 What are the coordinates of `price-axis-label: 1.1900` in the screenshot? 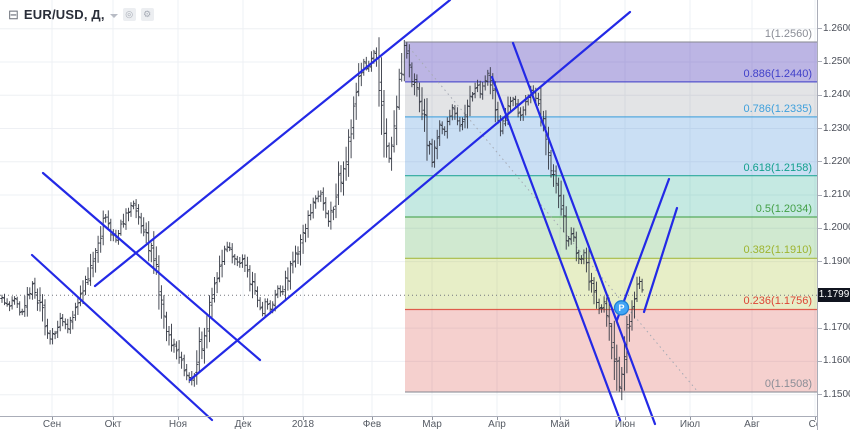 It's located at (836, 261).